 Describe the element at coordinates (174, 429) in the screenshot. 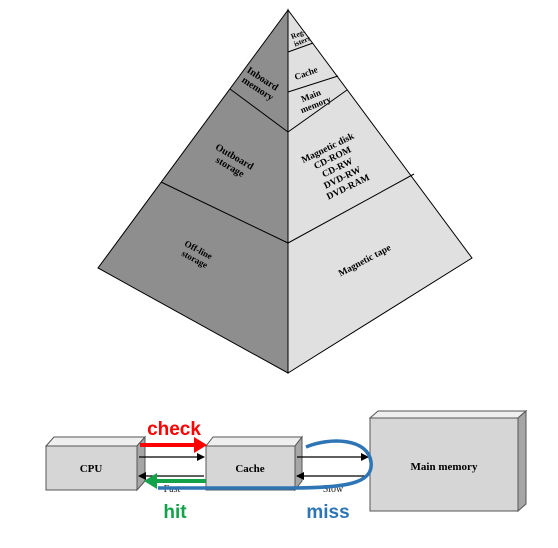

I see `check-label: check` at that location.